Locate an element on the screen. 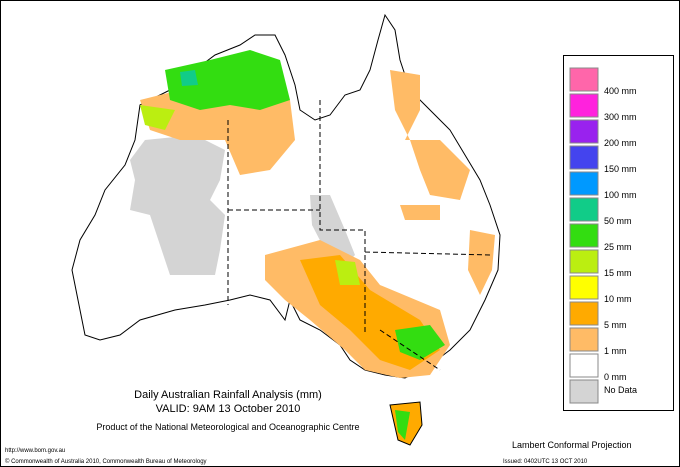 This screenshot has height=467, width=680. legend-label: 25 mm is located at coordinates (618, 247).